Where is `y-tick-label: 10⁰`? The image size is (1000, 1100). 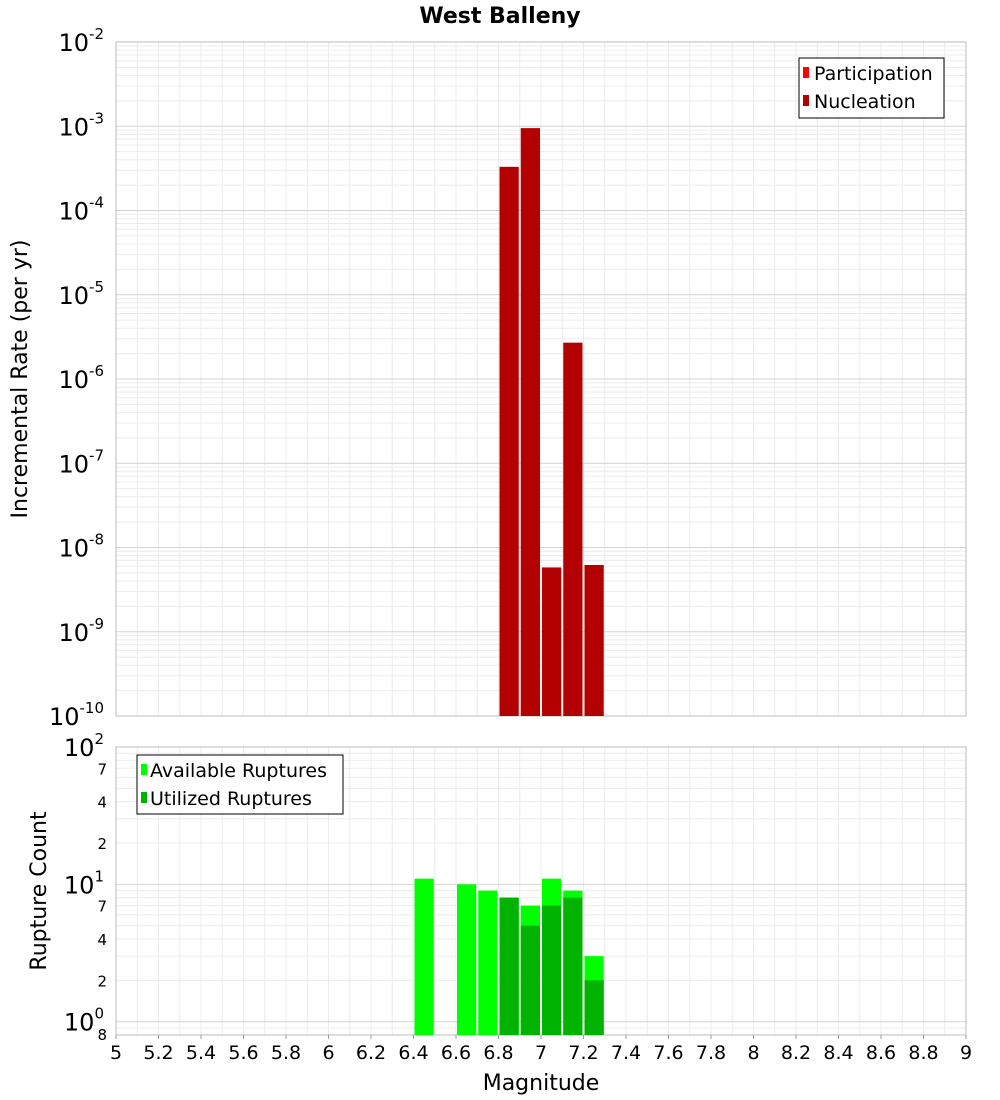
y-tick-label: 10⁰ is located at coordinates (84, 1021).